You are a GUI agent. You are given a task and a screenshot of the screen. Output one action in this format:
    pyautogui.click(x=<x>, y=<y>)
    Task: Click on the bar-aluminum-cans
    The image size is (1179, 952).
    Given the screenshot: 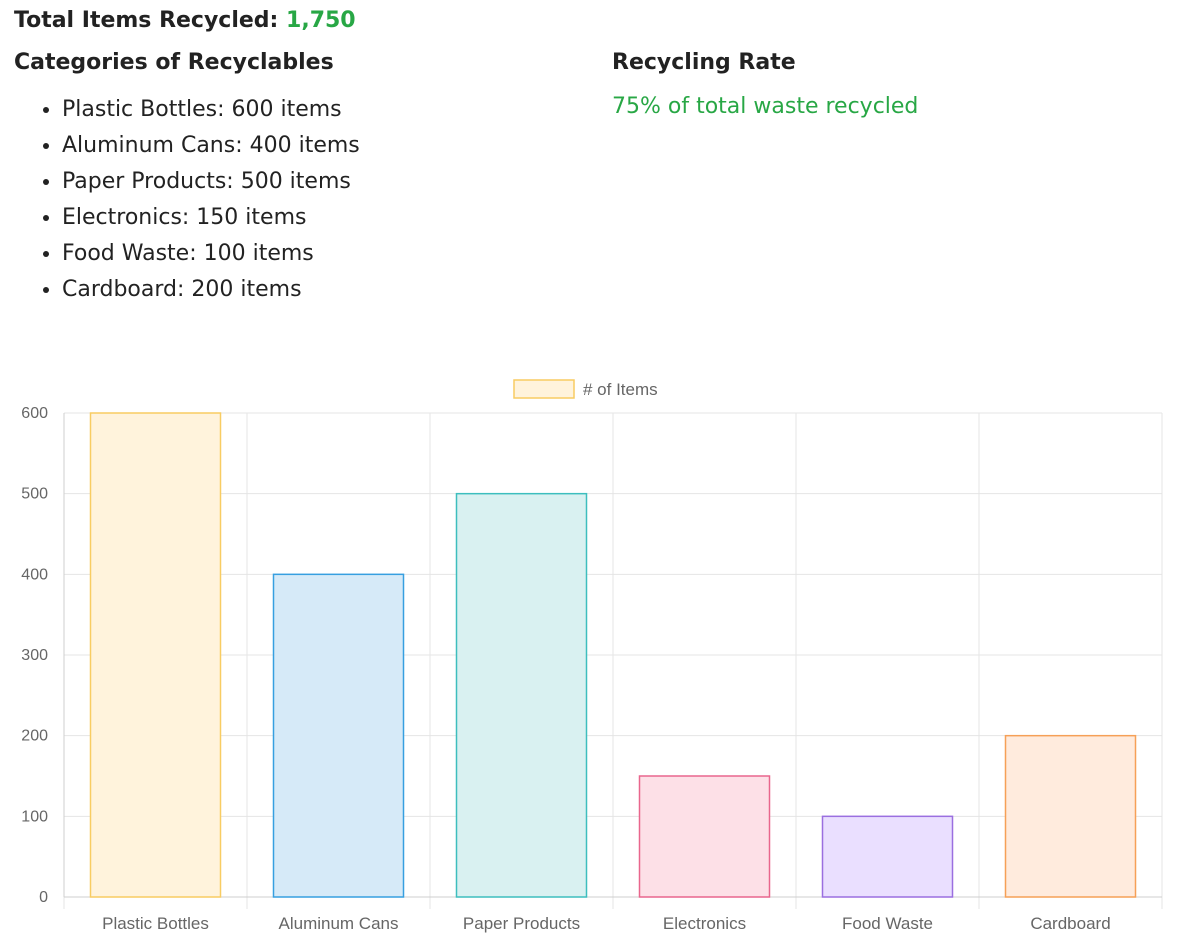 What is the action you would take?
    pyautogui.click(x=338, y=735)
    